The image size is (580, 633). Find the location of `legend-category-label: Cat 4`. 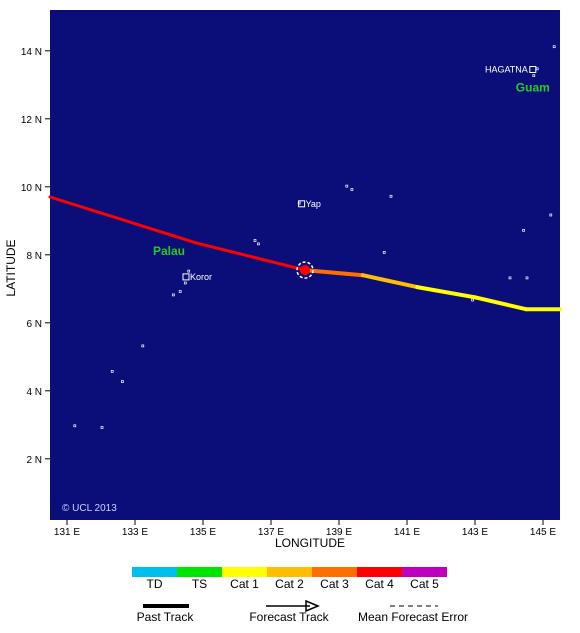

legend-category-label: Cat 4 is located at coordinates (379, 584).